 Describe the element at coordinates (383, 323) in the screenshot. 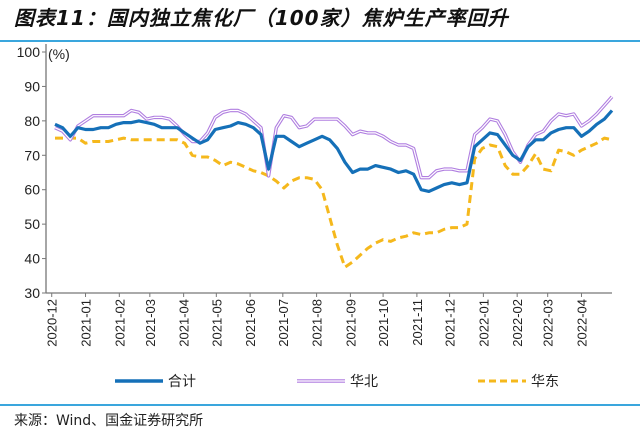

I see `x-tick-label: 2021-10` at that location.